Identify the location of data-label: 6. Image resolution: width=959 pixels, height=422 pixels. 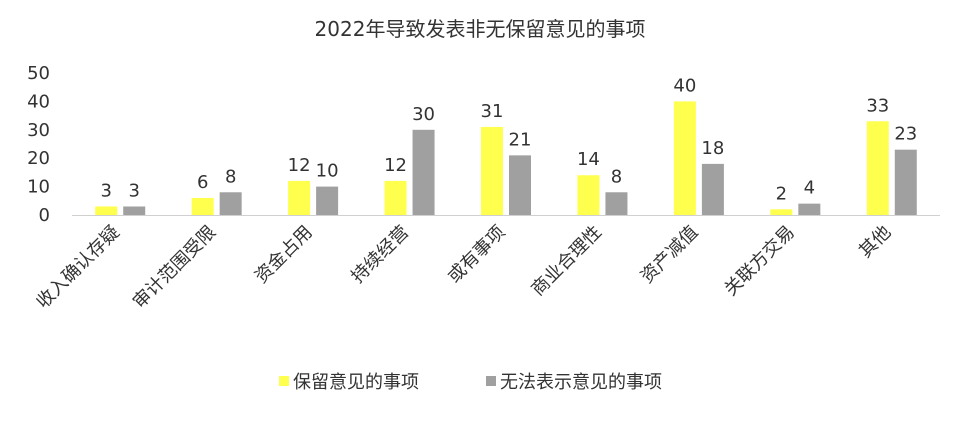
(202, 182).